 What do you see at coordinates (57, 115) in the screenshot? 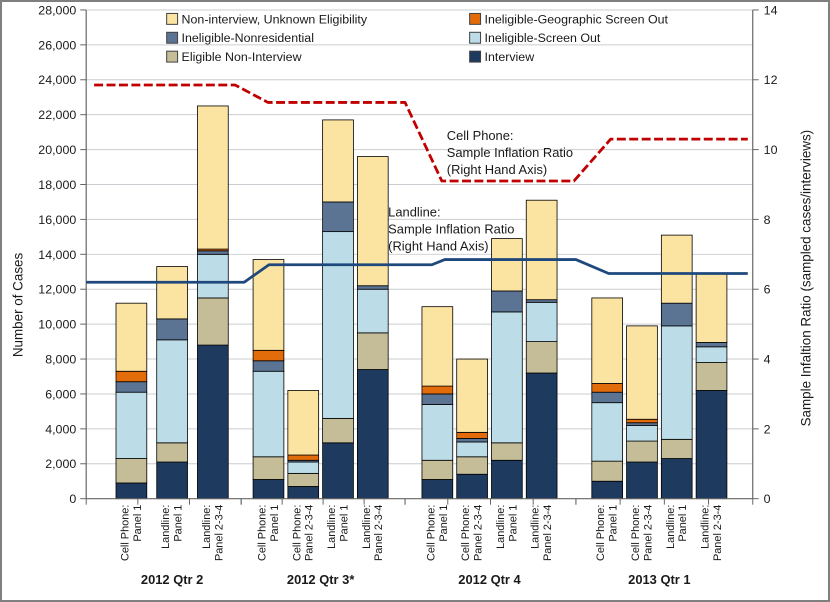
I see `left-axis-tick-label: 22,000` at bounding box center [57, 115].